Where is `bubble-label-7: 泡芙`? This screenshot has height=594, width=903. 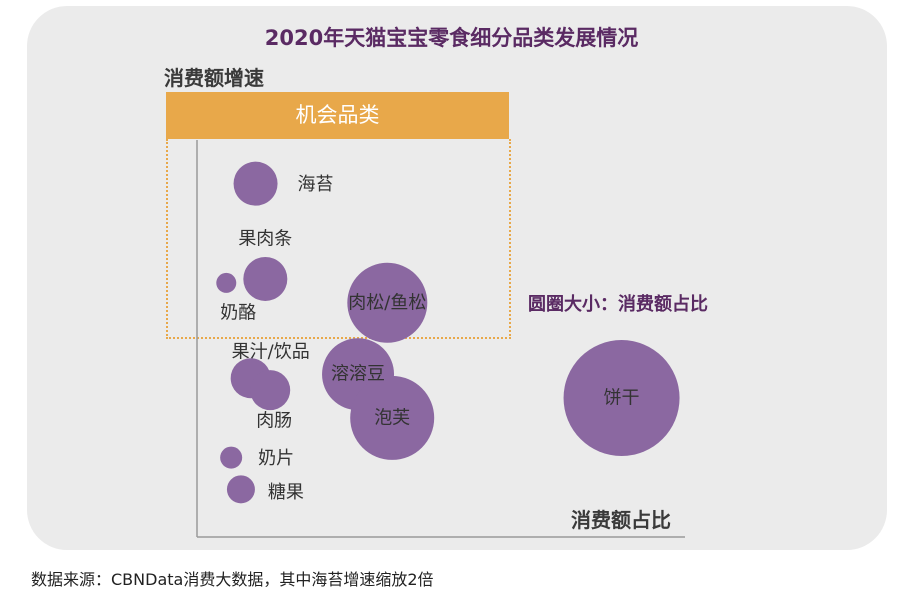 bubble-label-7: 泡芙 is located at coordinates (392, 417).